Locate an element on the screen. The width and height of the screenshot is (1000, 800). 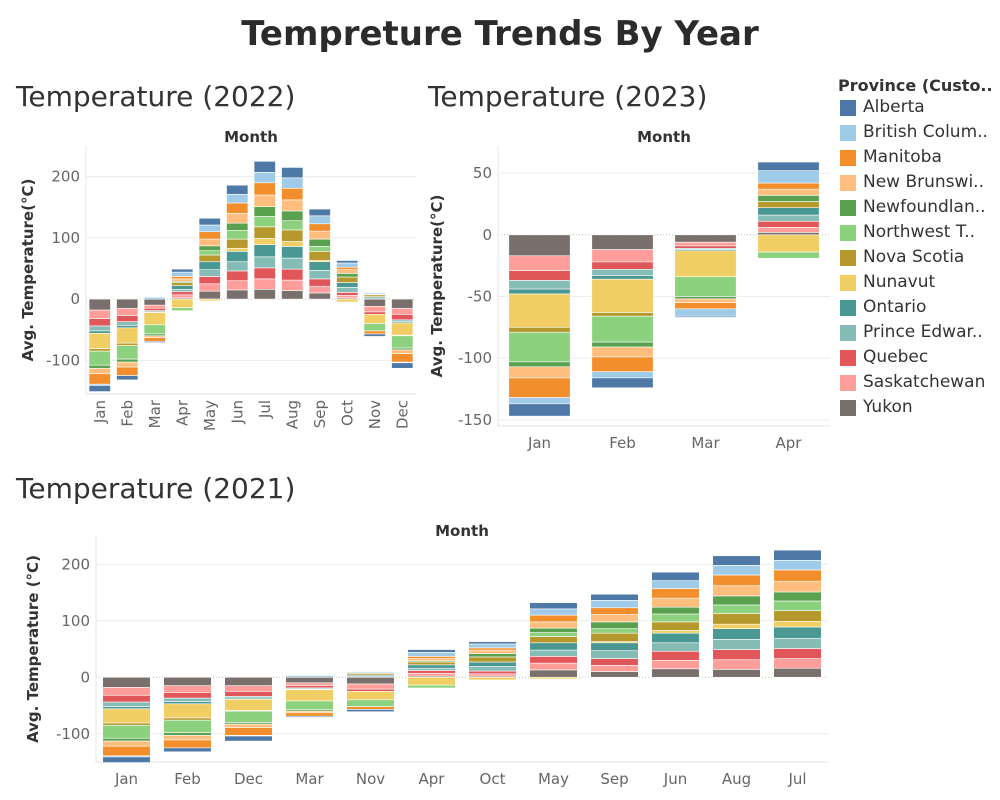
x-tick-label: Nov is located at coordinates (370, 779).